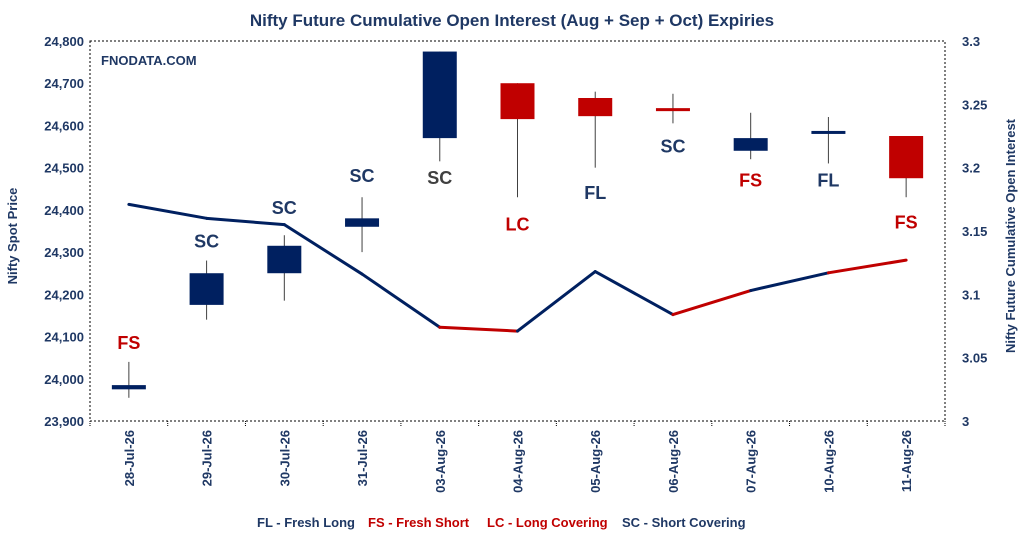 The width and height of the screenshot is (1024, 533). I want to click on right-tick-label: 3.3, so click(971, 41).